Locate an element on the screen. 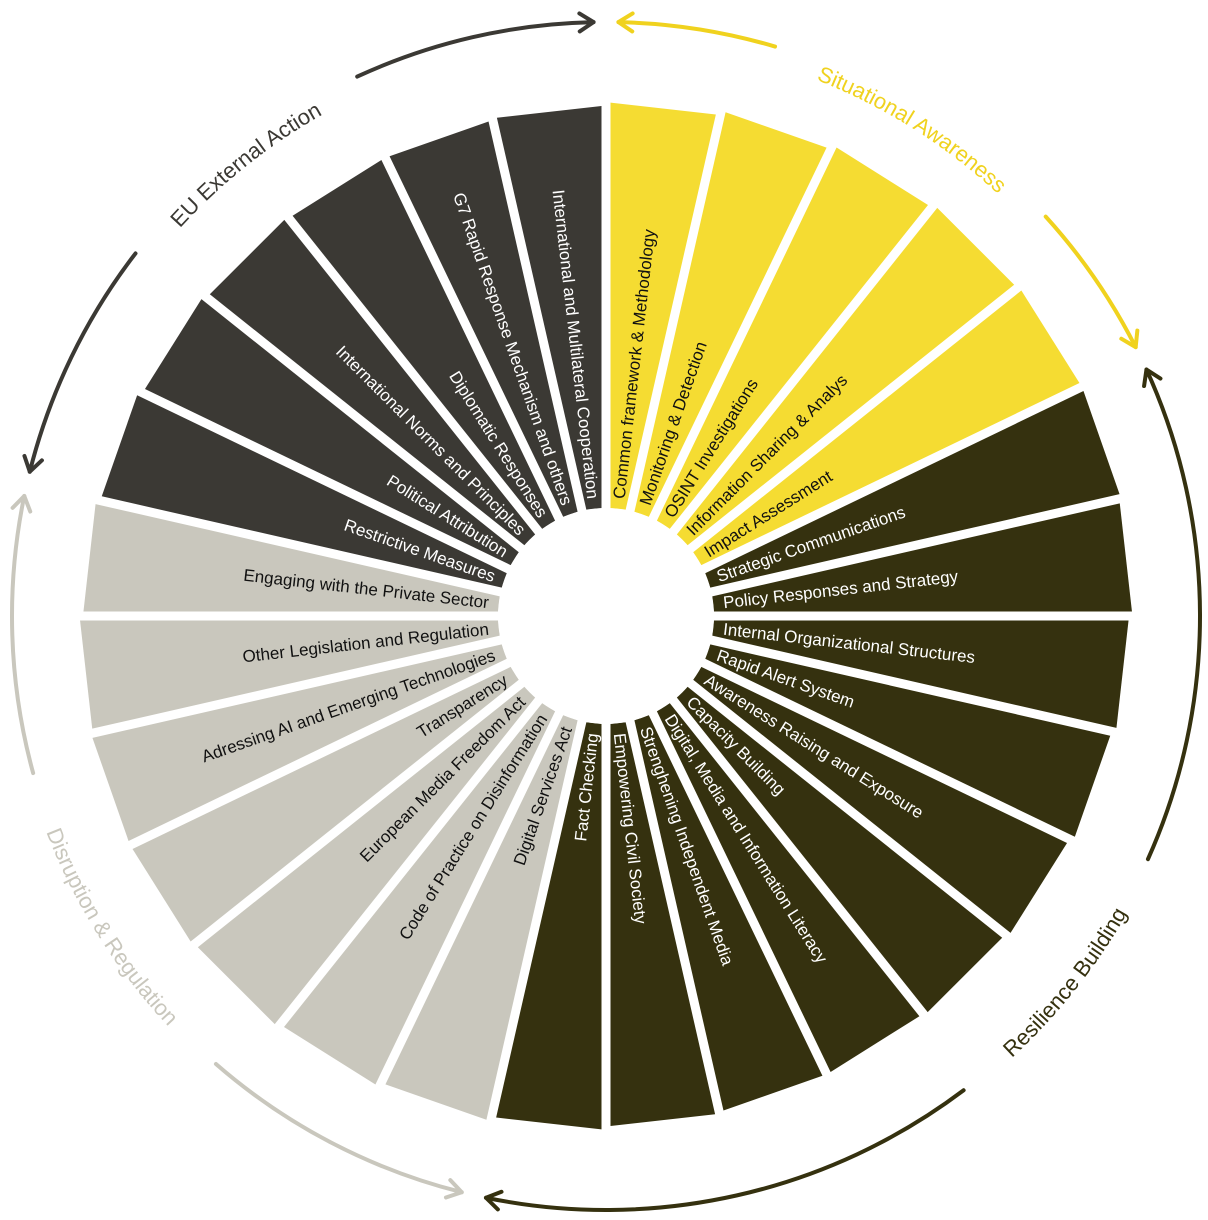  segment-code-of-practice-on-disinformation is located at coordinates (420, 894).